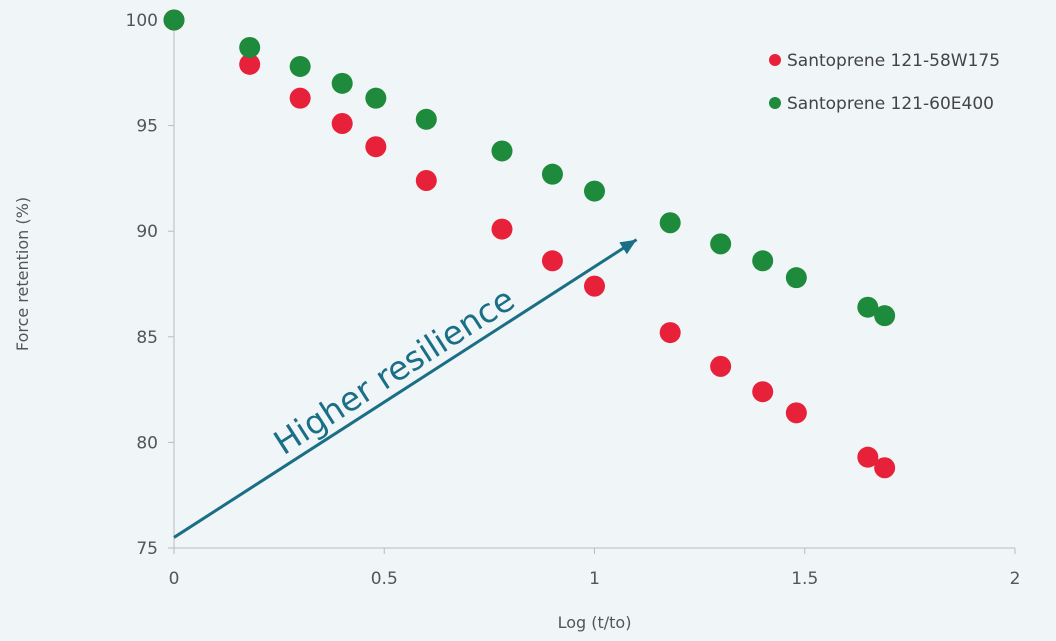 Image resolution: width=1056 pixels, height=641 pixels. I want to click on y-ticks: 75 80 85 90 95 100, so click(150, 285).